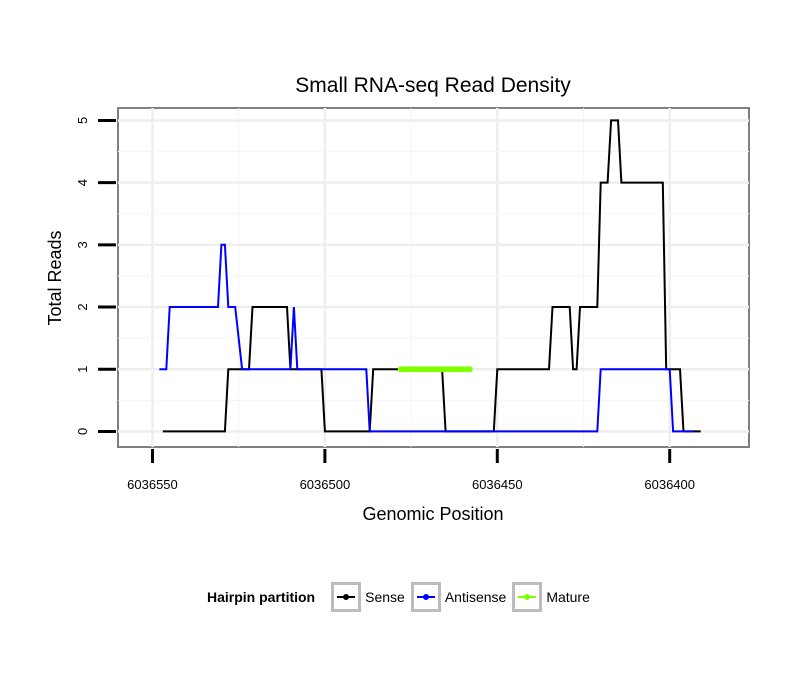 Image resolution: width=810 pixels, height=690 pixels. I want to click on mature-point, so click(469, 369).